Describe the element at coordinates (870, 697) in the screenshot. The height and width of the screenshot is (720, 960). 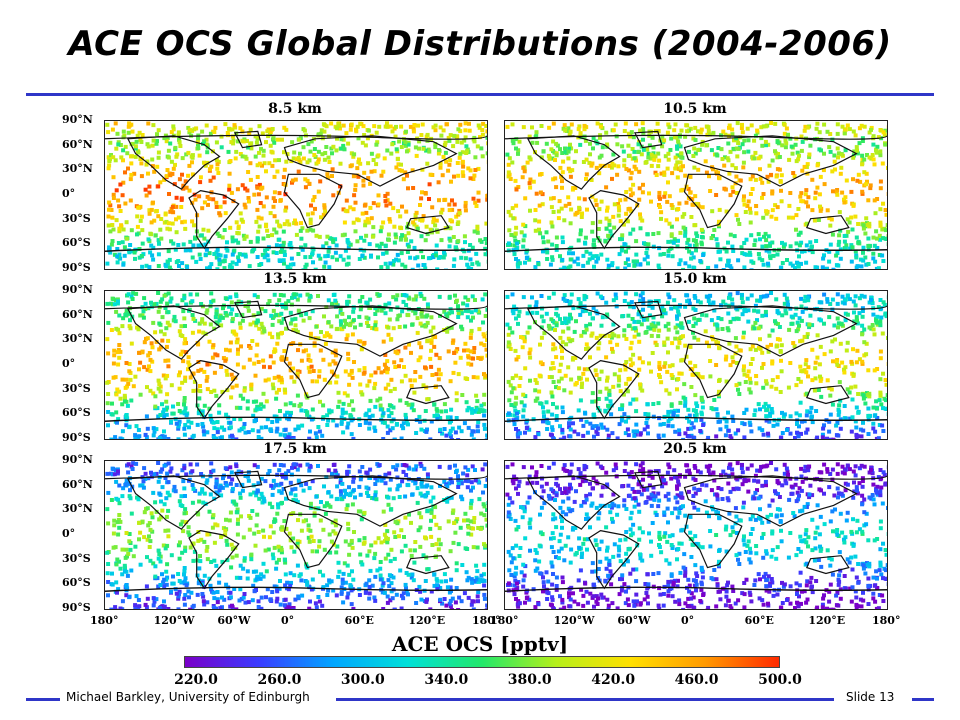
I see `footer-slide-number: Slide 13` at that location.